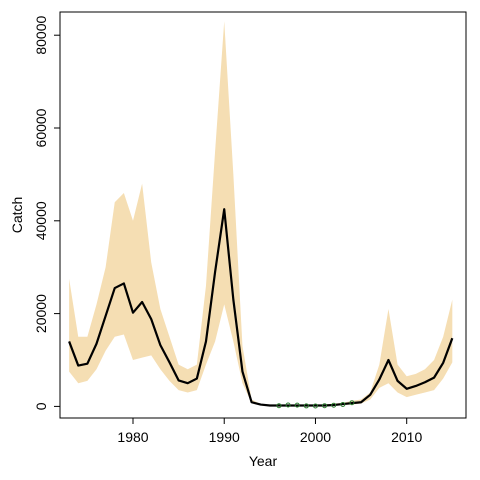 The width and height of the screenshot is (480, 480). What do you see at coordinates (41, 127) in the screenshot?
I see `y-tick-label: 60000` at bounding box center [41, 127].